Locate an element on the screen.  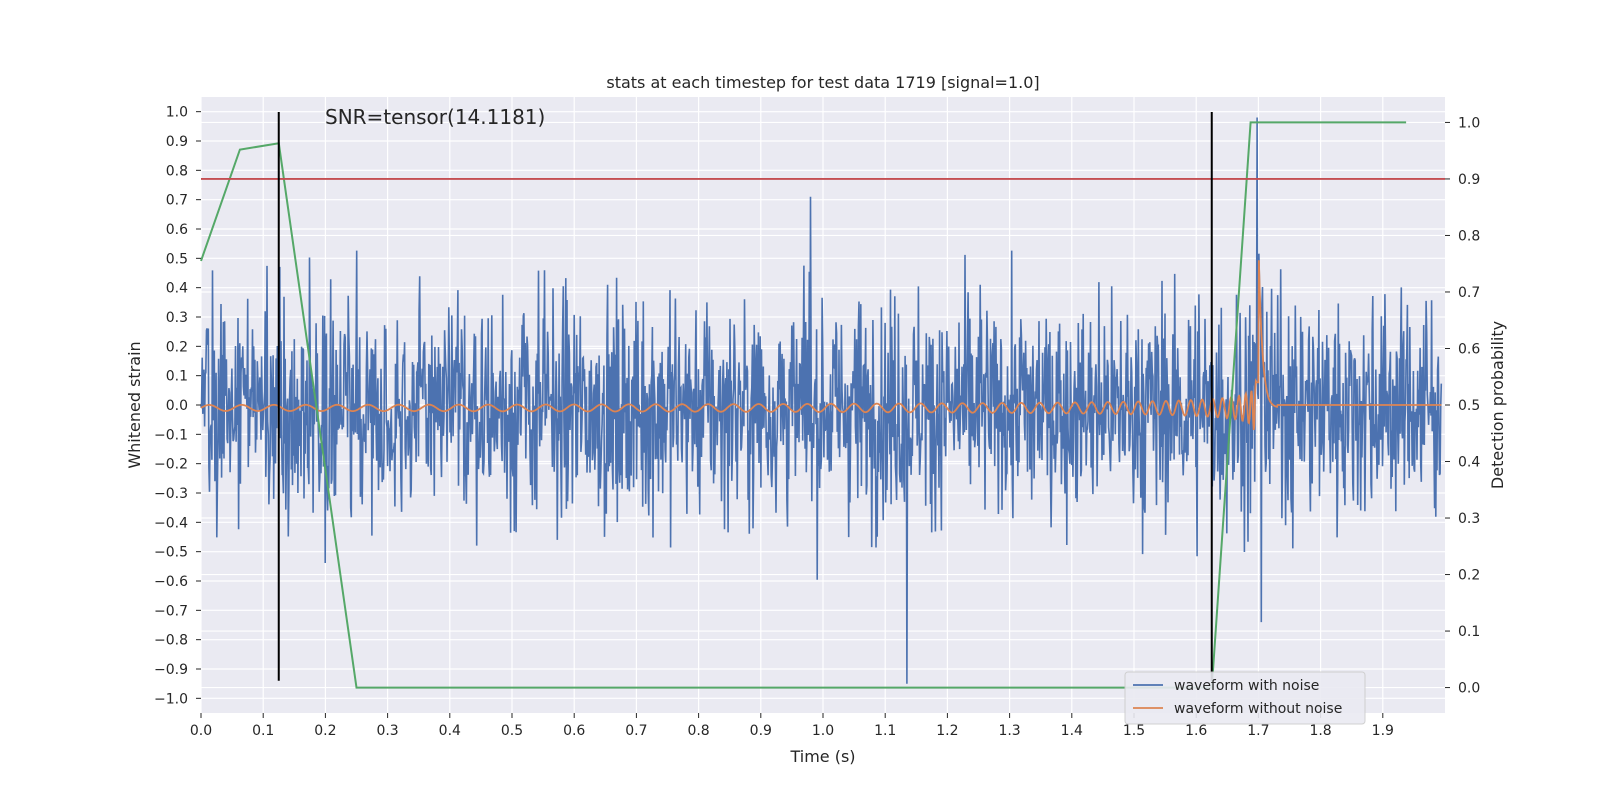
snr-annotation: SNR=tensor(14.1181) is located at coordinates (435, 117).